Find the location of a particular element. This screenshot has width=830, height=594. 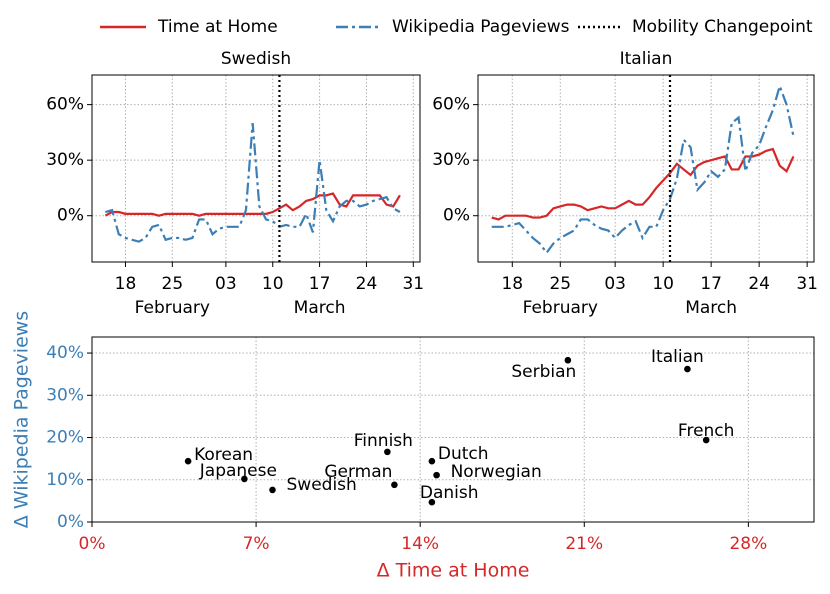

point-label: Italian is located at coordinates (677, 357).